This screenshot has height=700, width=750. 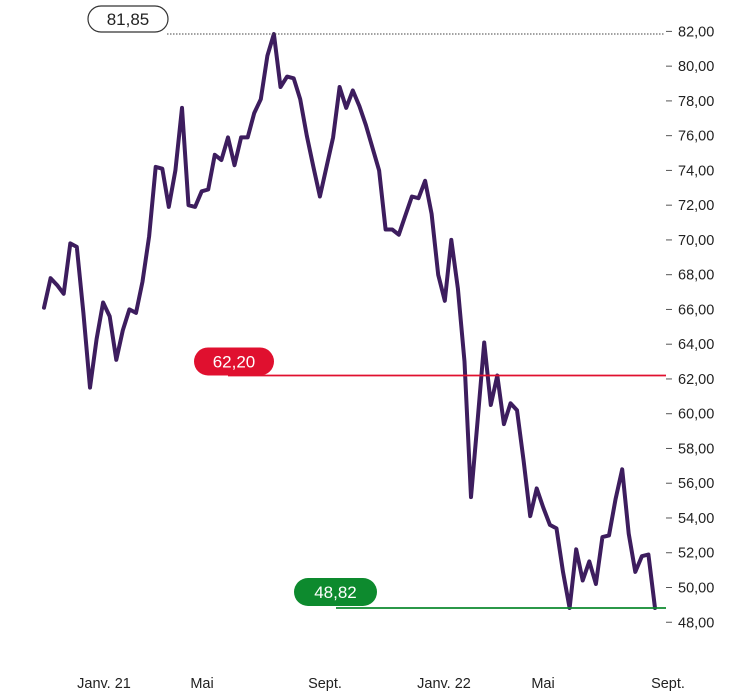 I want to click on y-tick-label: 50,00, so click(x=696, y=588).